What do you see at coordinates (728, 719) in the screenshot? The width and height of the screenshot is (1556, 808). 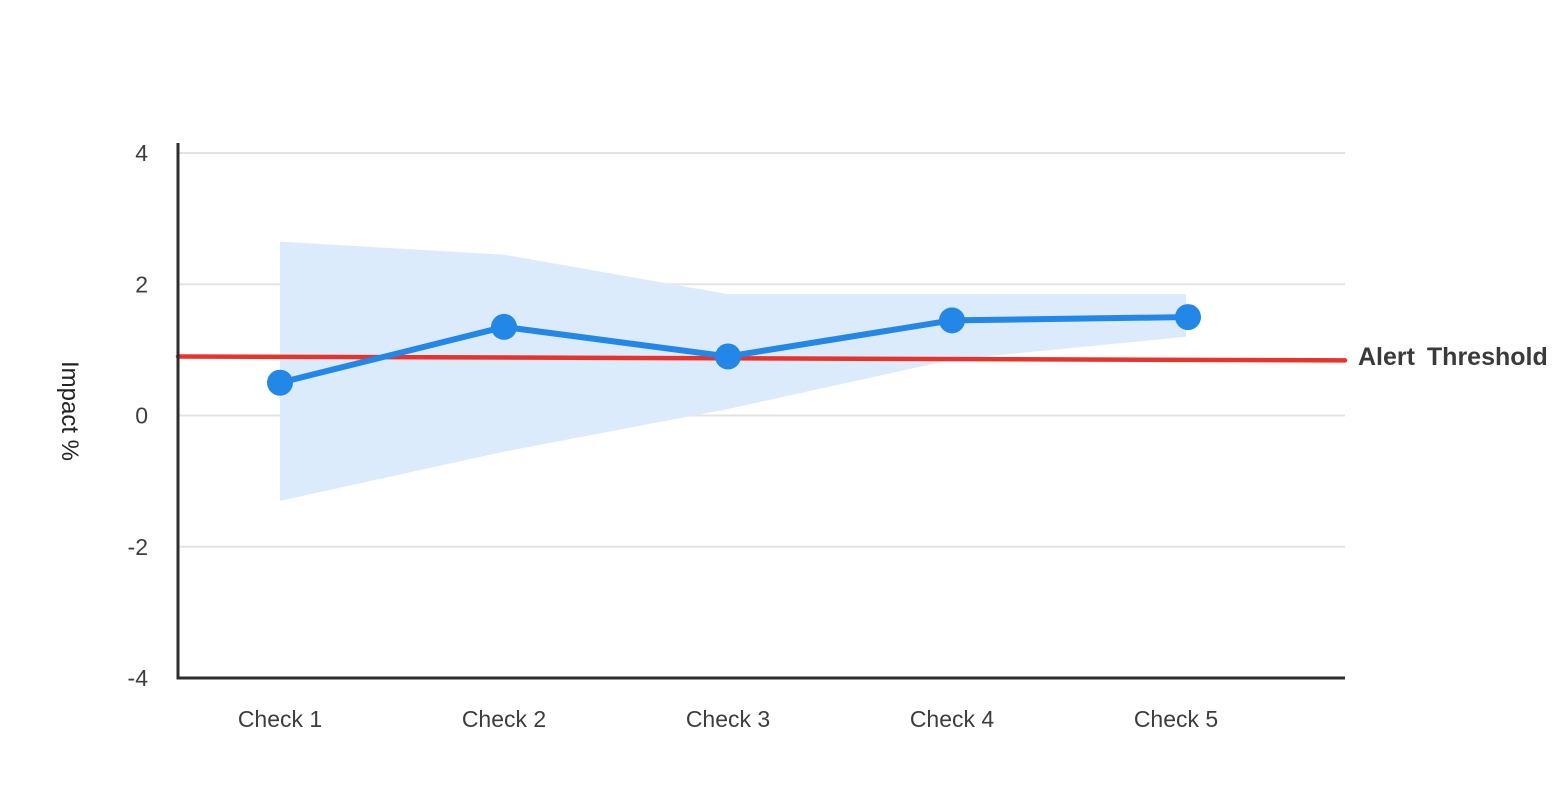 I see `x-tick-label-check-3: Check 3` at bounding box center [728, 719].